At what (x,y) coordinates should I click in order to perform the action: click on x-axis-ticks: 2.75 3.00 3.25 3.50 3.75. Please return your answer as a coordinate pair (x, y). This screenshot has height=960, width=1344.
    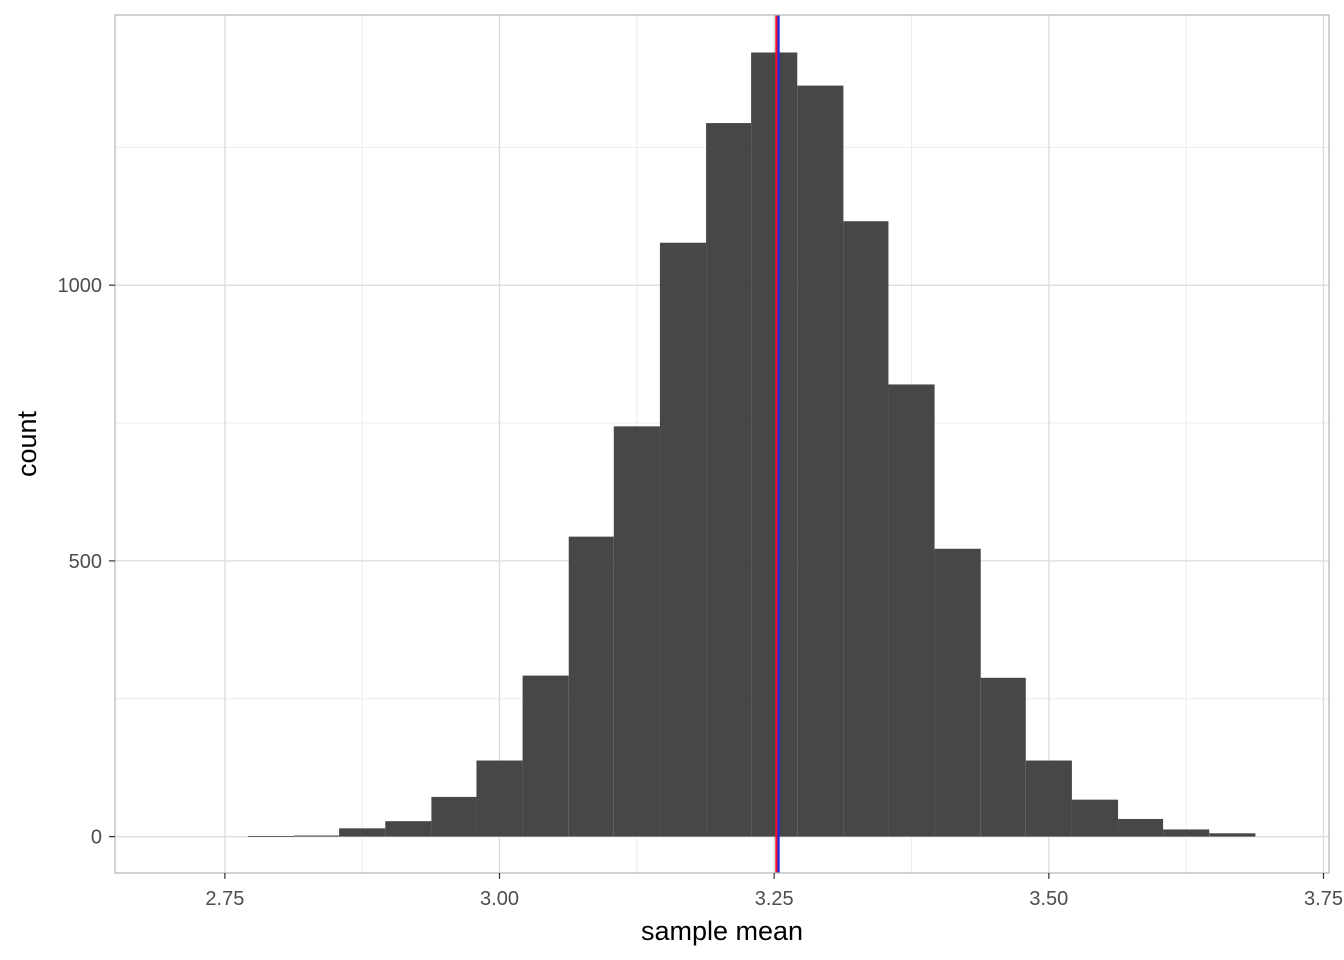
    Looking at the image, I should click on (774, 891).